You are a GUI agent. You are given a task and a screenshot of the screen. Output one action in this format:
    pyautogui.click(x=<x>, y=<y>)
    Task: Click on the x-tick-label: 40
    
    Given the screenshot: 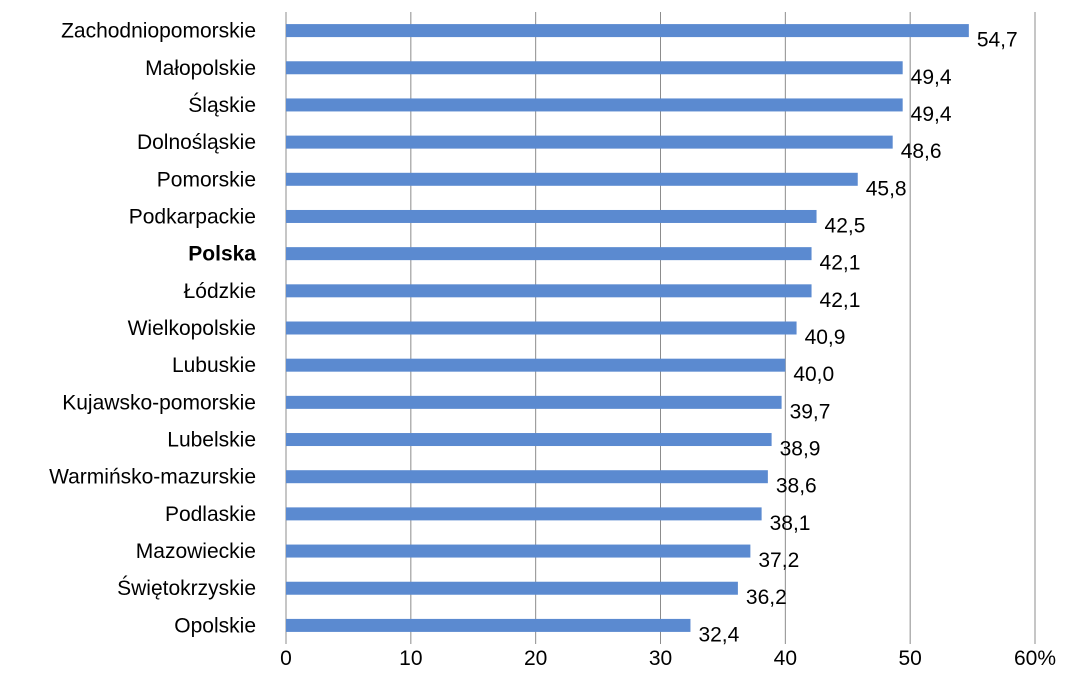 What is the action you would take?
    pyautogui.click(x=785, y=658)
    